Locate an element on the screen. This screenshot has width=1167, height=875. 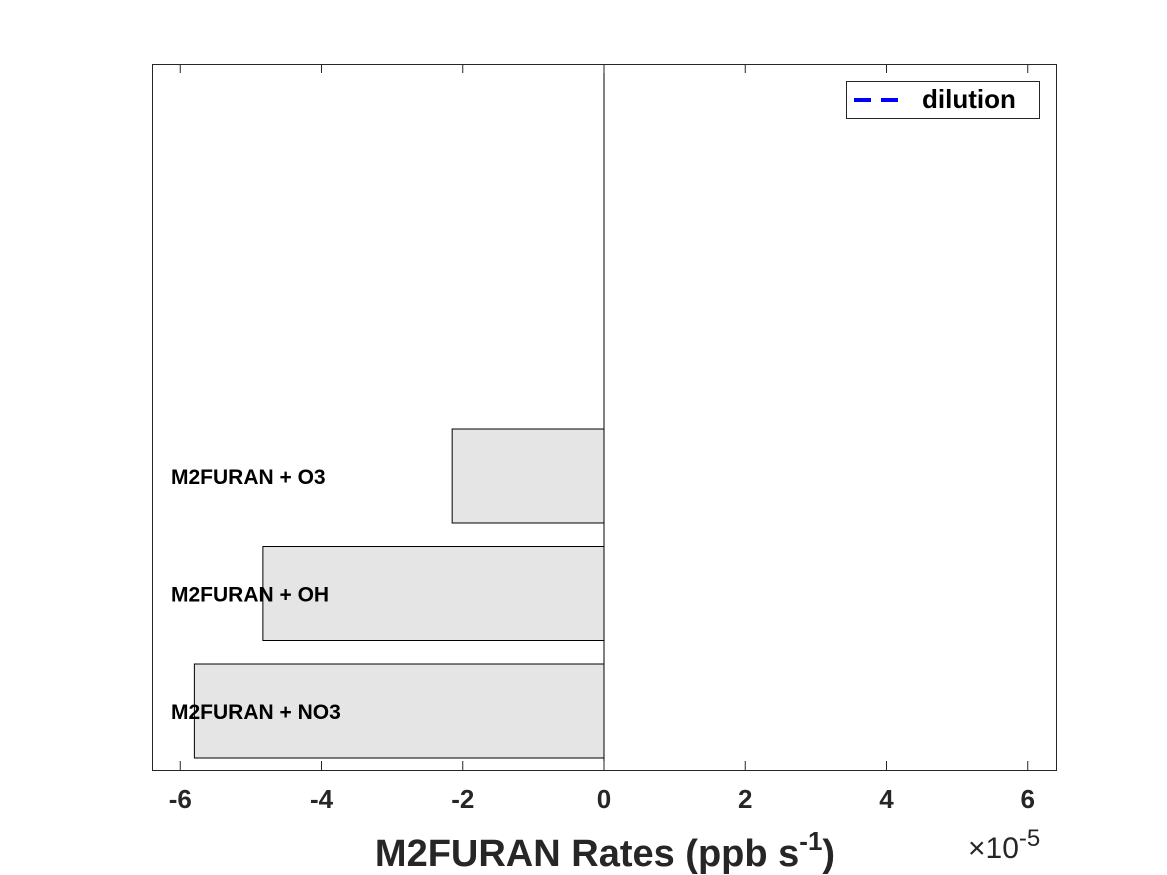
exponent-label: ×10⁻⁵ is located at coordinates (1004, 845).